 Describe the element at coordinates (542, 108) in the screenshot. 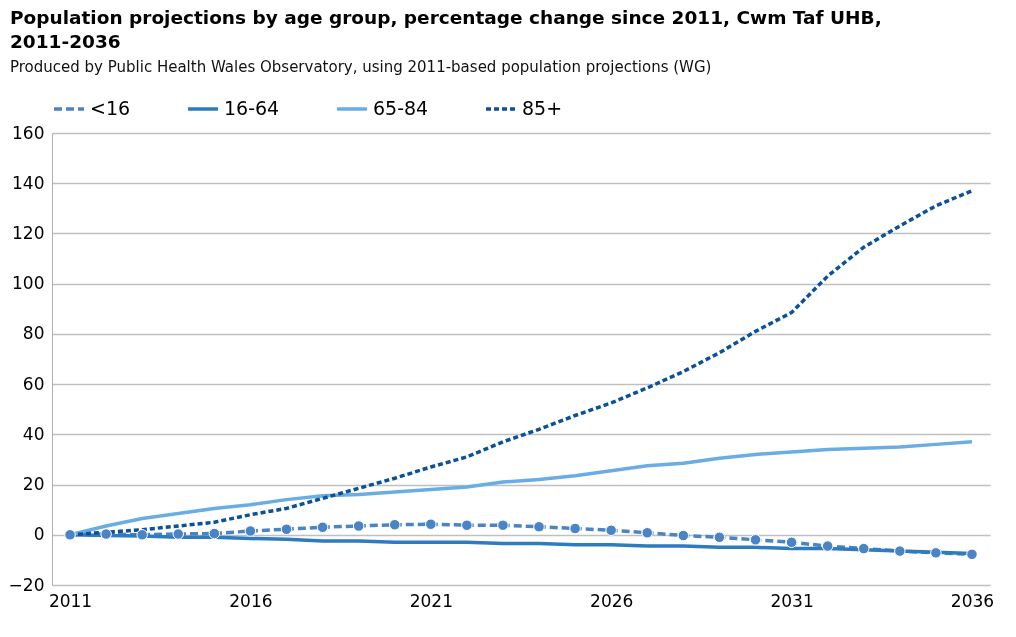

I see `legend-label: 85+` at that location.